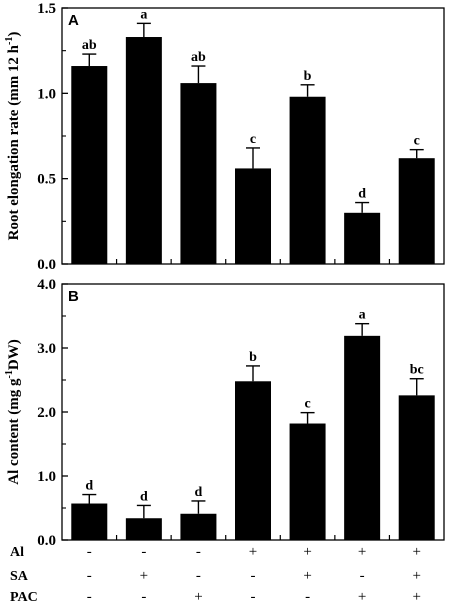 This screenshot has height=604, width=454. What do you see at coordinates (17, 552) in the screenshot?
I see `treatment-name: Al` at bounding box center [17, 552].